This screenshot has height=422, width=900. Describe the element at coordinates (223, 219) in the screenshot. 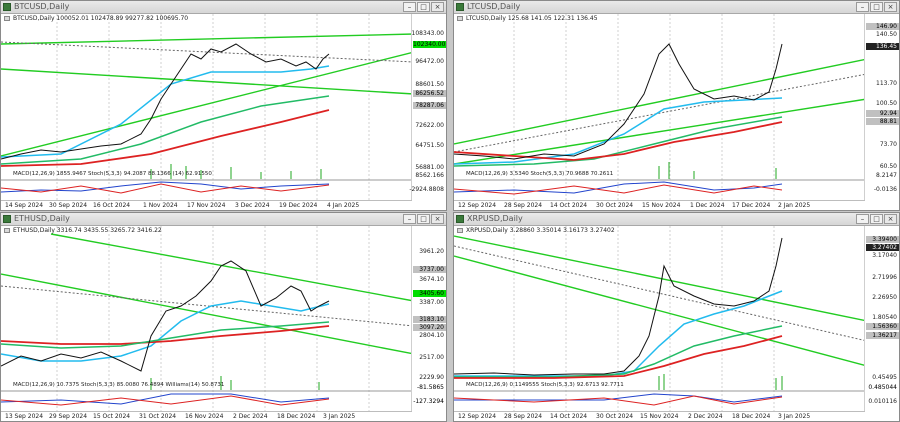

I see `window-titlebar: ETHUSD,Daily – □ ×` at that location.